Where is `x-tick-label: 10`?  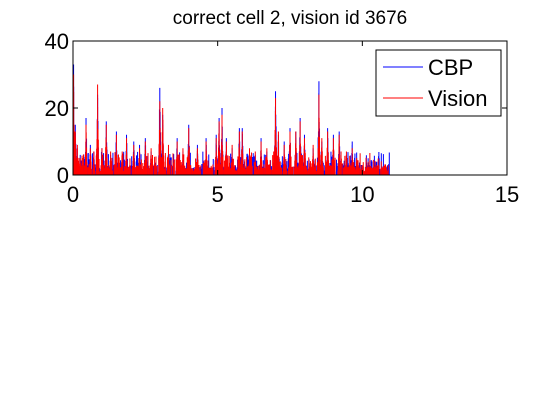 x-tick-label: 10 is located at coordinates (362, 194).